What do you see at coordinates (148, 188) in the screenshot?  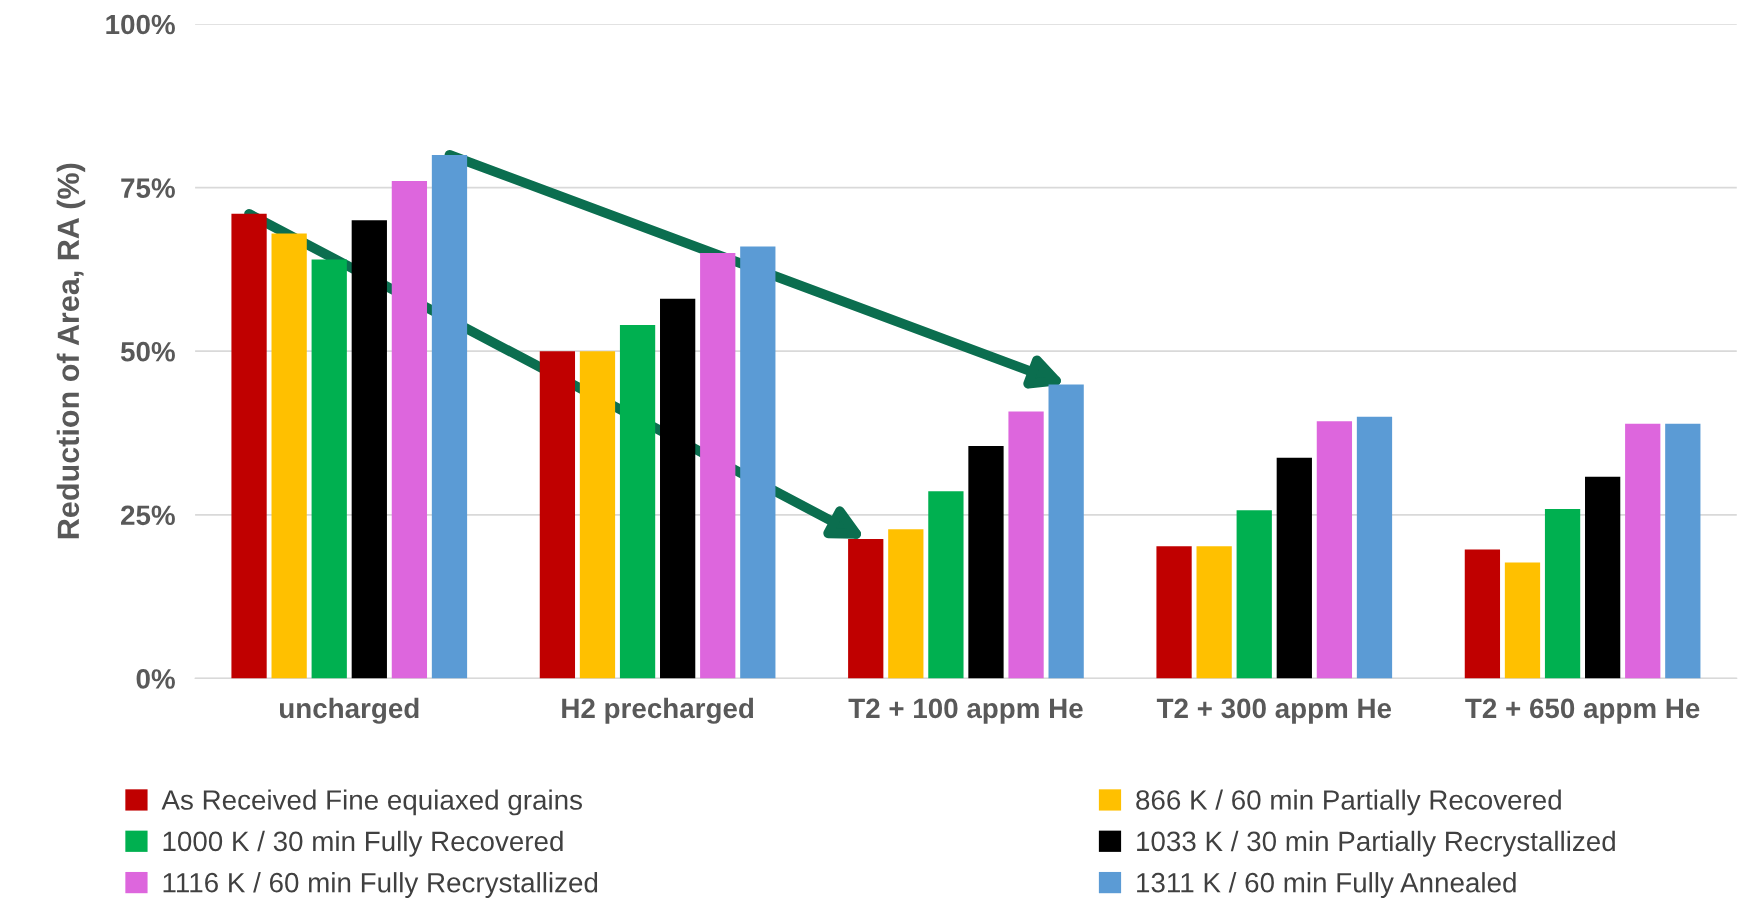 I see `y-tick-label: 75%` at bounding box center [148, 188].